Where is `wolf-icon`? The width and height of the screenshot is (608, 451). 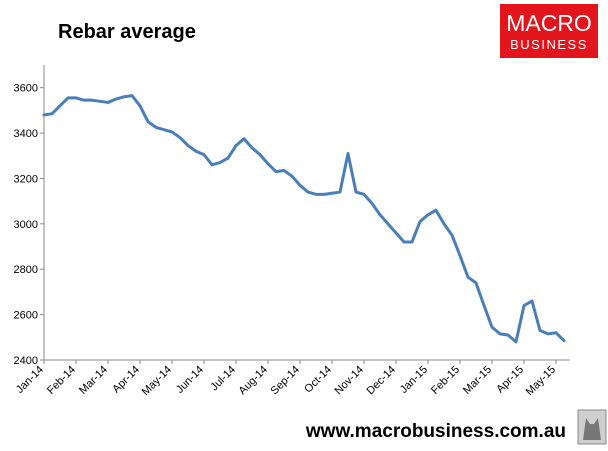 wolf-icon is located at coordinates (592, 427).